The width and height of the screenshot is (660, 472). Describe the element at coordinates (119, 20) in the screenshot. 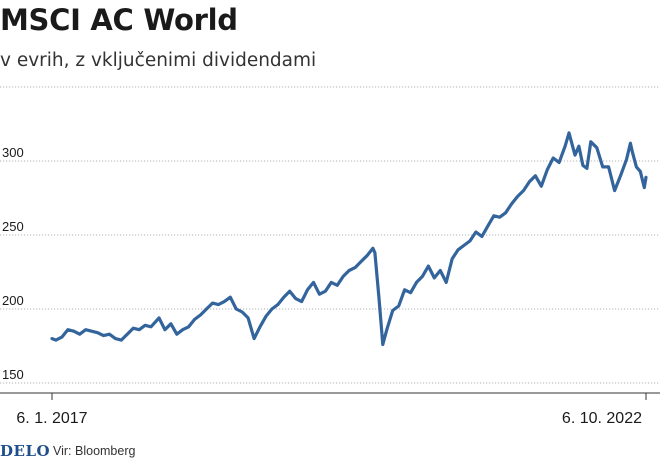

I see `chart-title: MSCI AC World` at that location.